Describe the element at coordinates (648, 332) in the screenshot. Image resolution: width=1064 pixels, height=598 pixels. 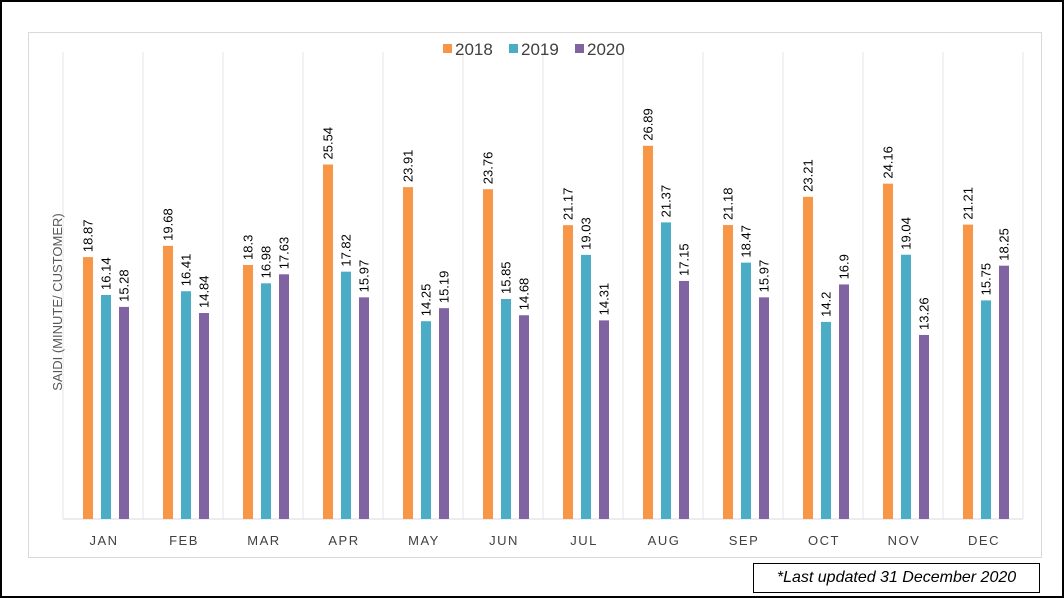
I see `bar-2018-aug` at that location.